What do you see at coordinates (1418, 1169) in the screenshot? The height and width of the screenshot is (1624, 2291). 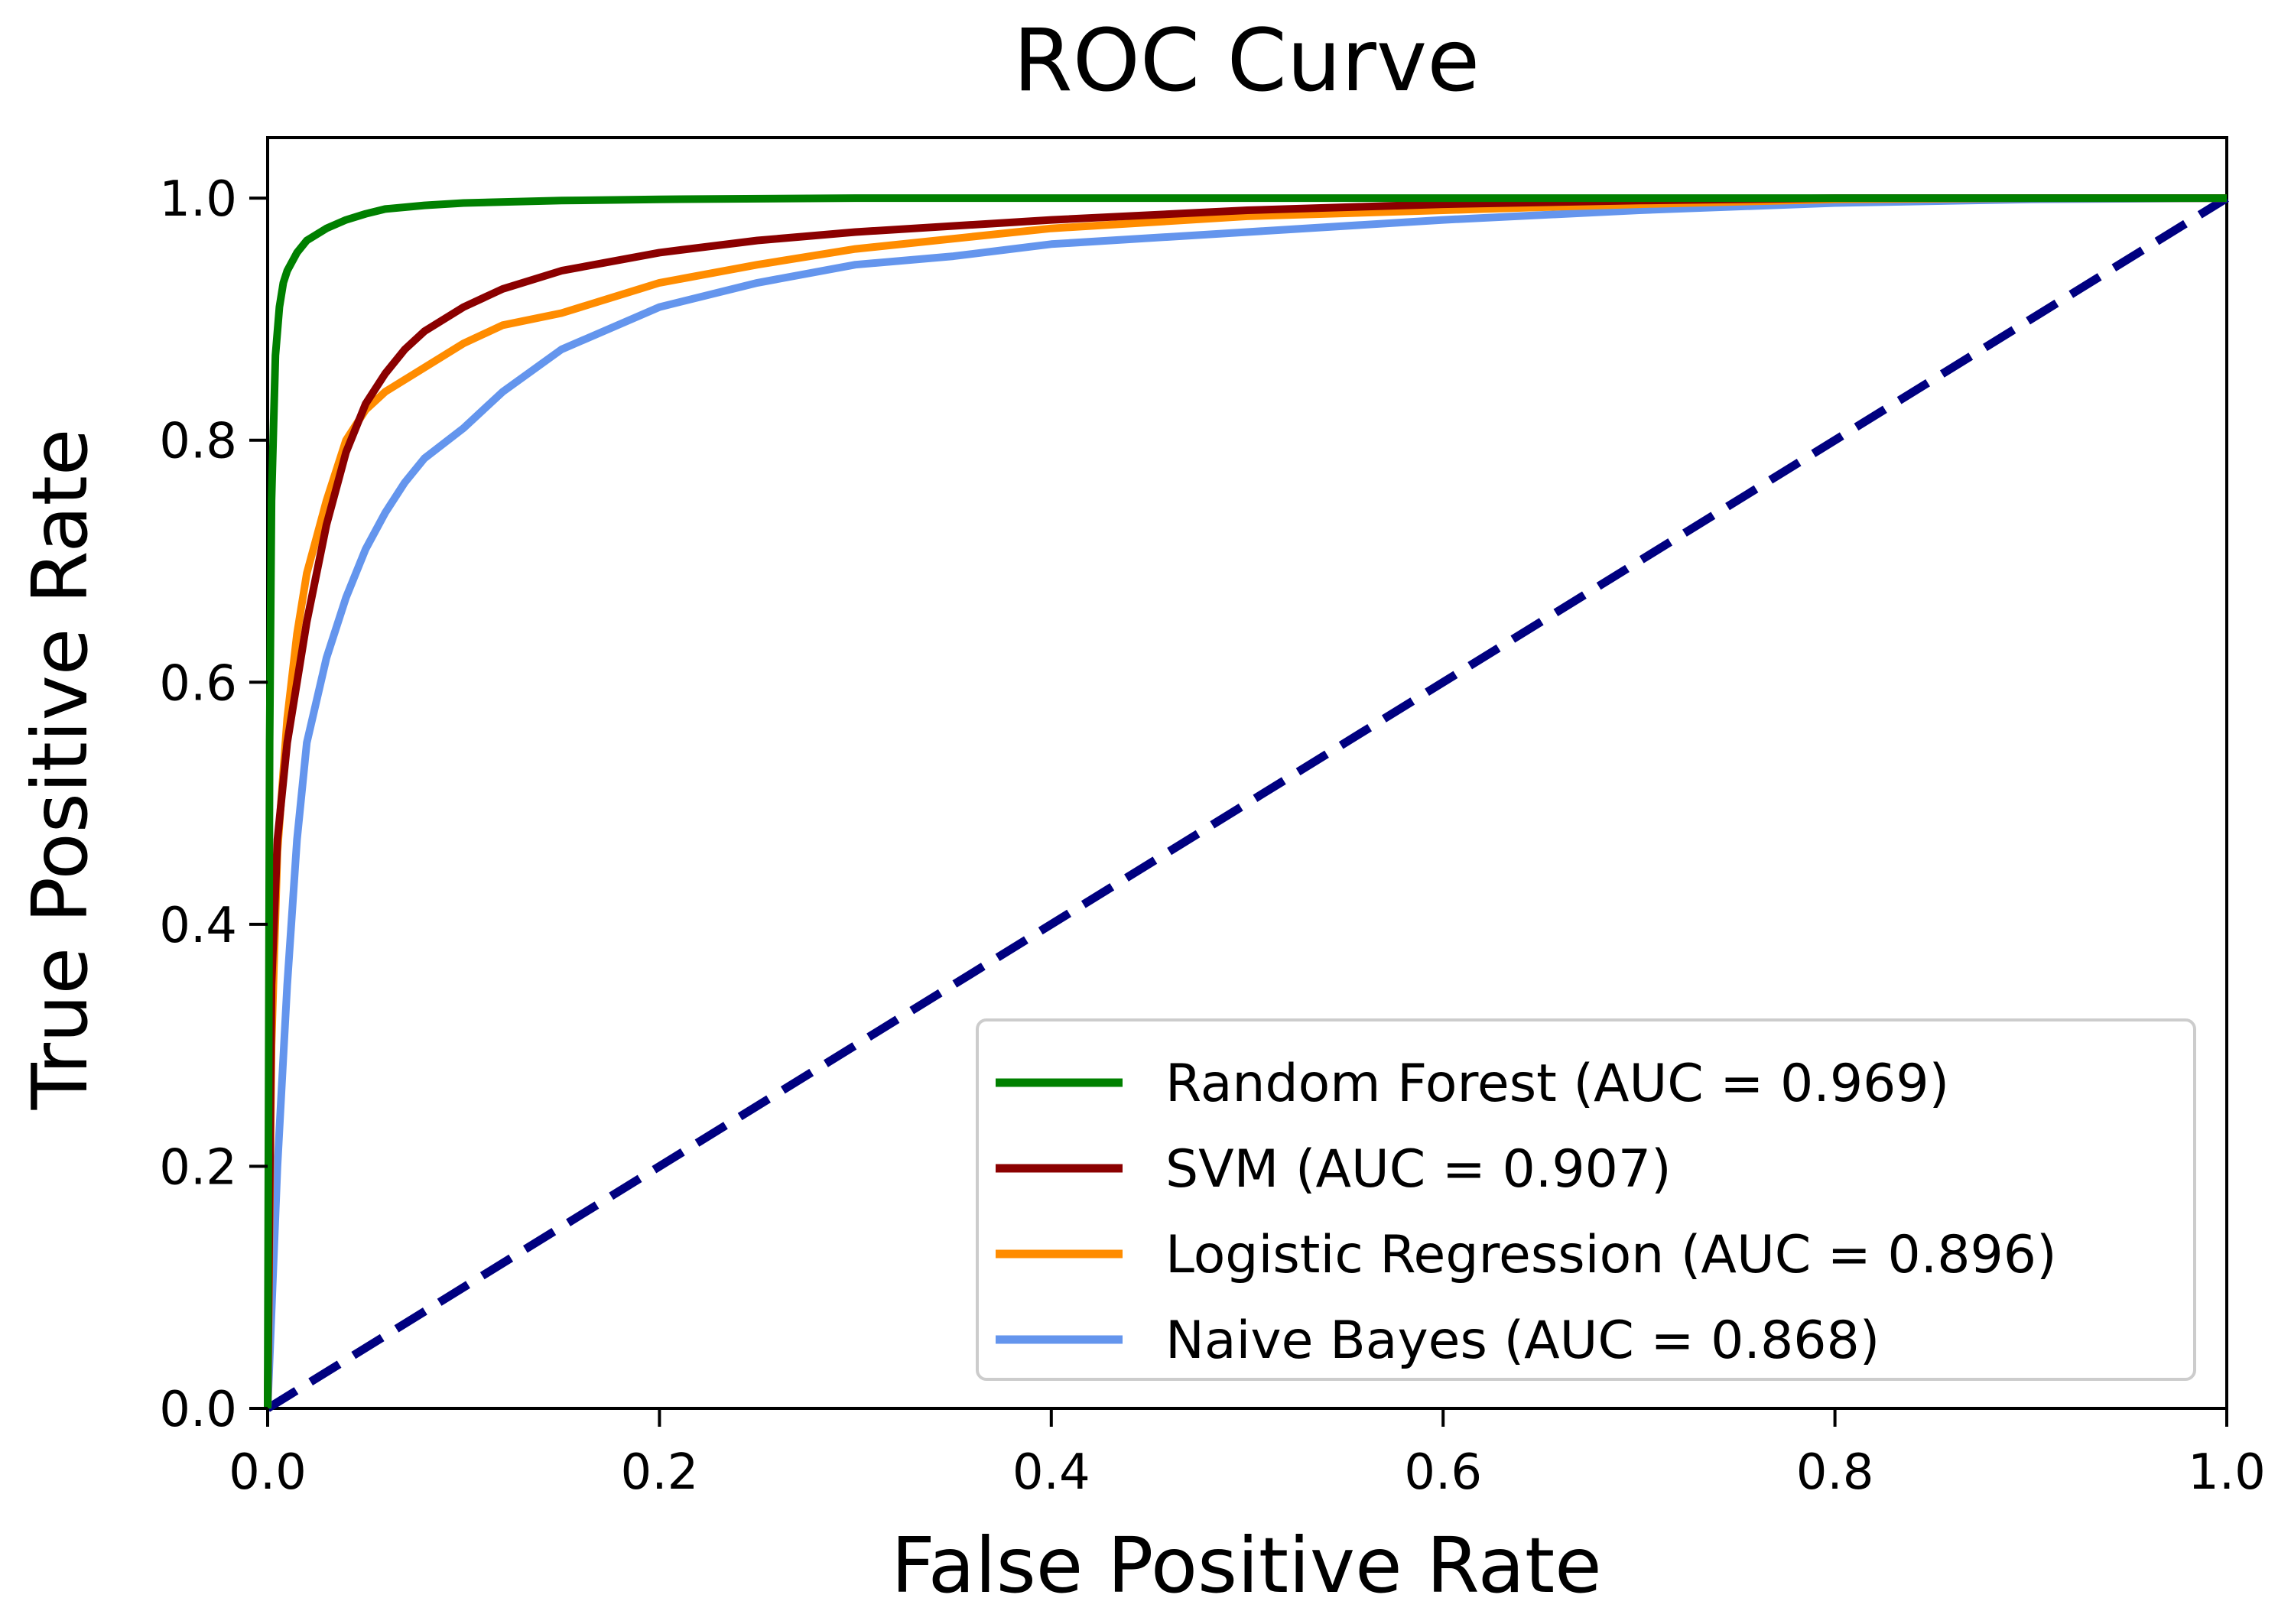 I see `legend-label-svm: SVM (AUC = 0.907)` at bounding box center [1418, 1169].